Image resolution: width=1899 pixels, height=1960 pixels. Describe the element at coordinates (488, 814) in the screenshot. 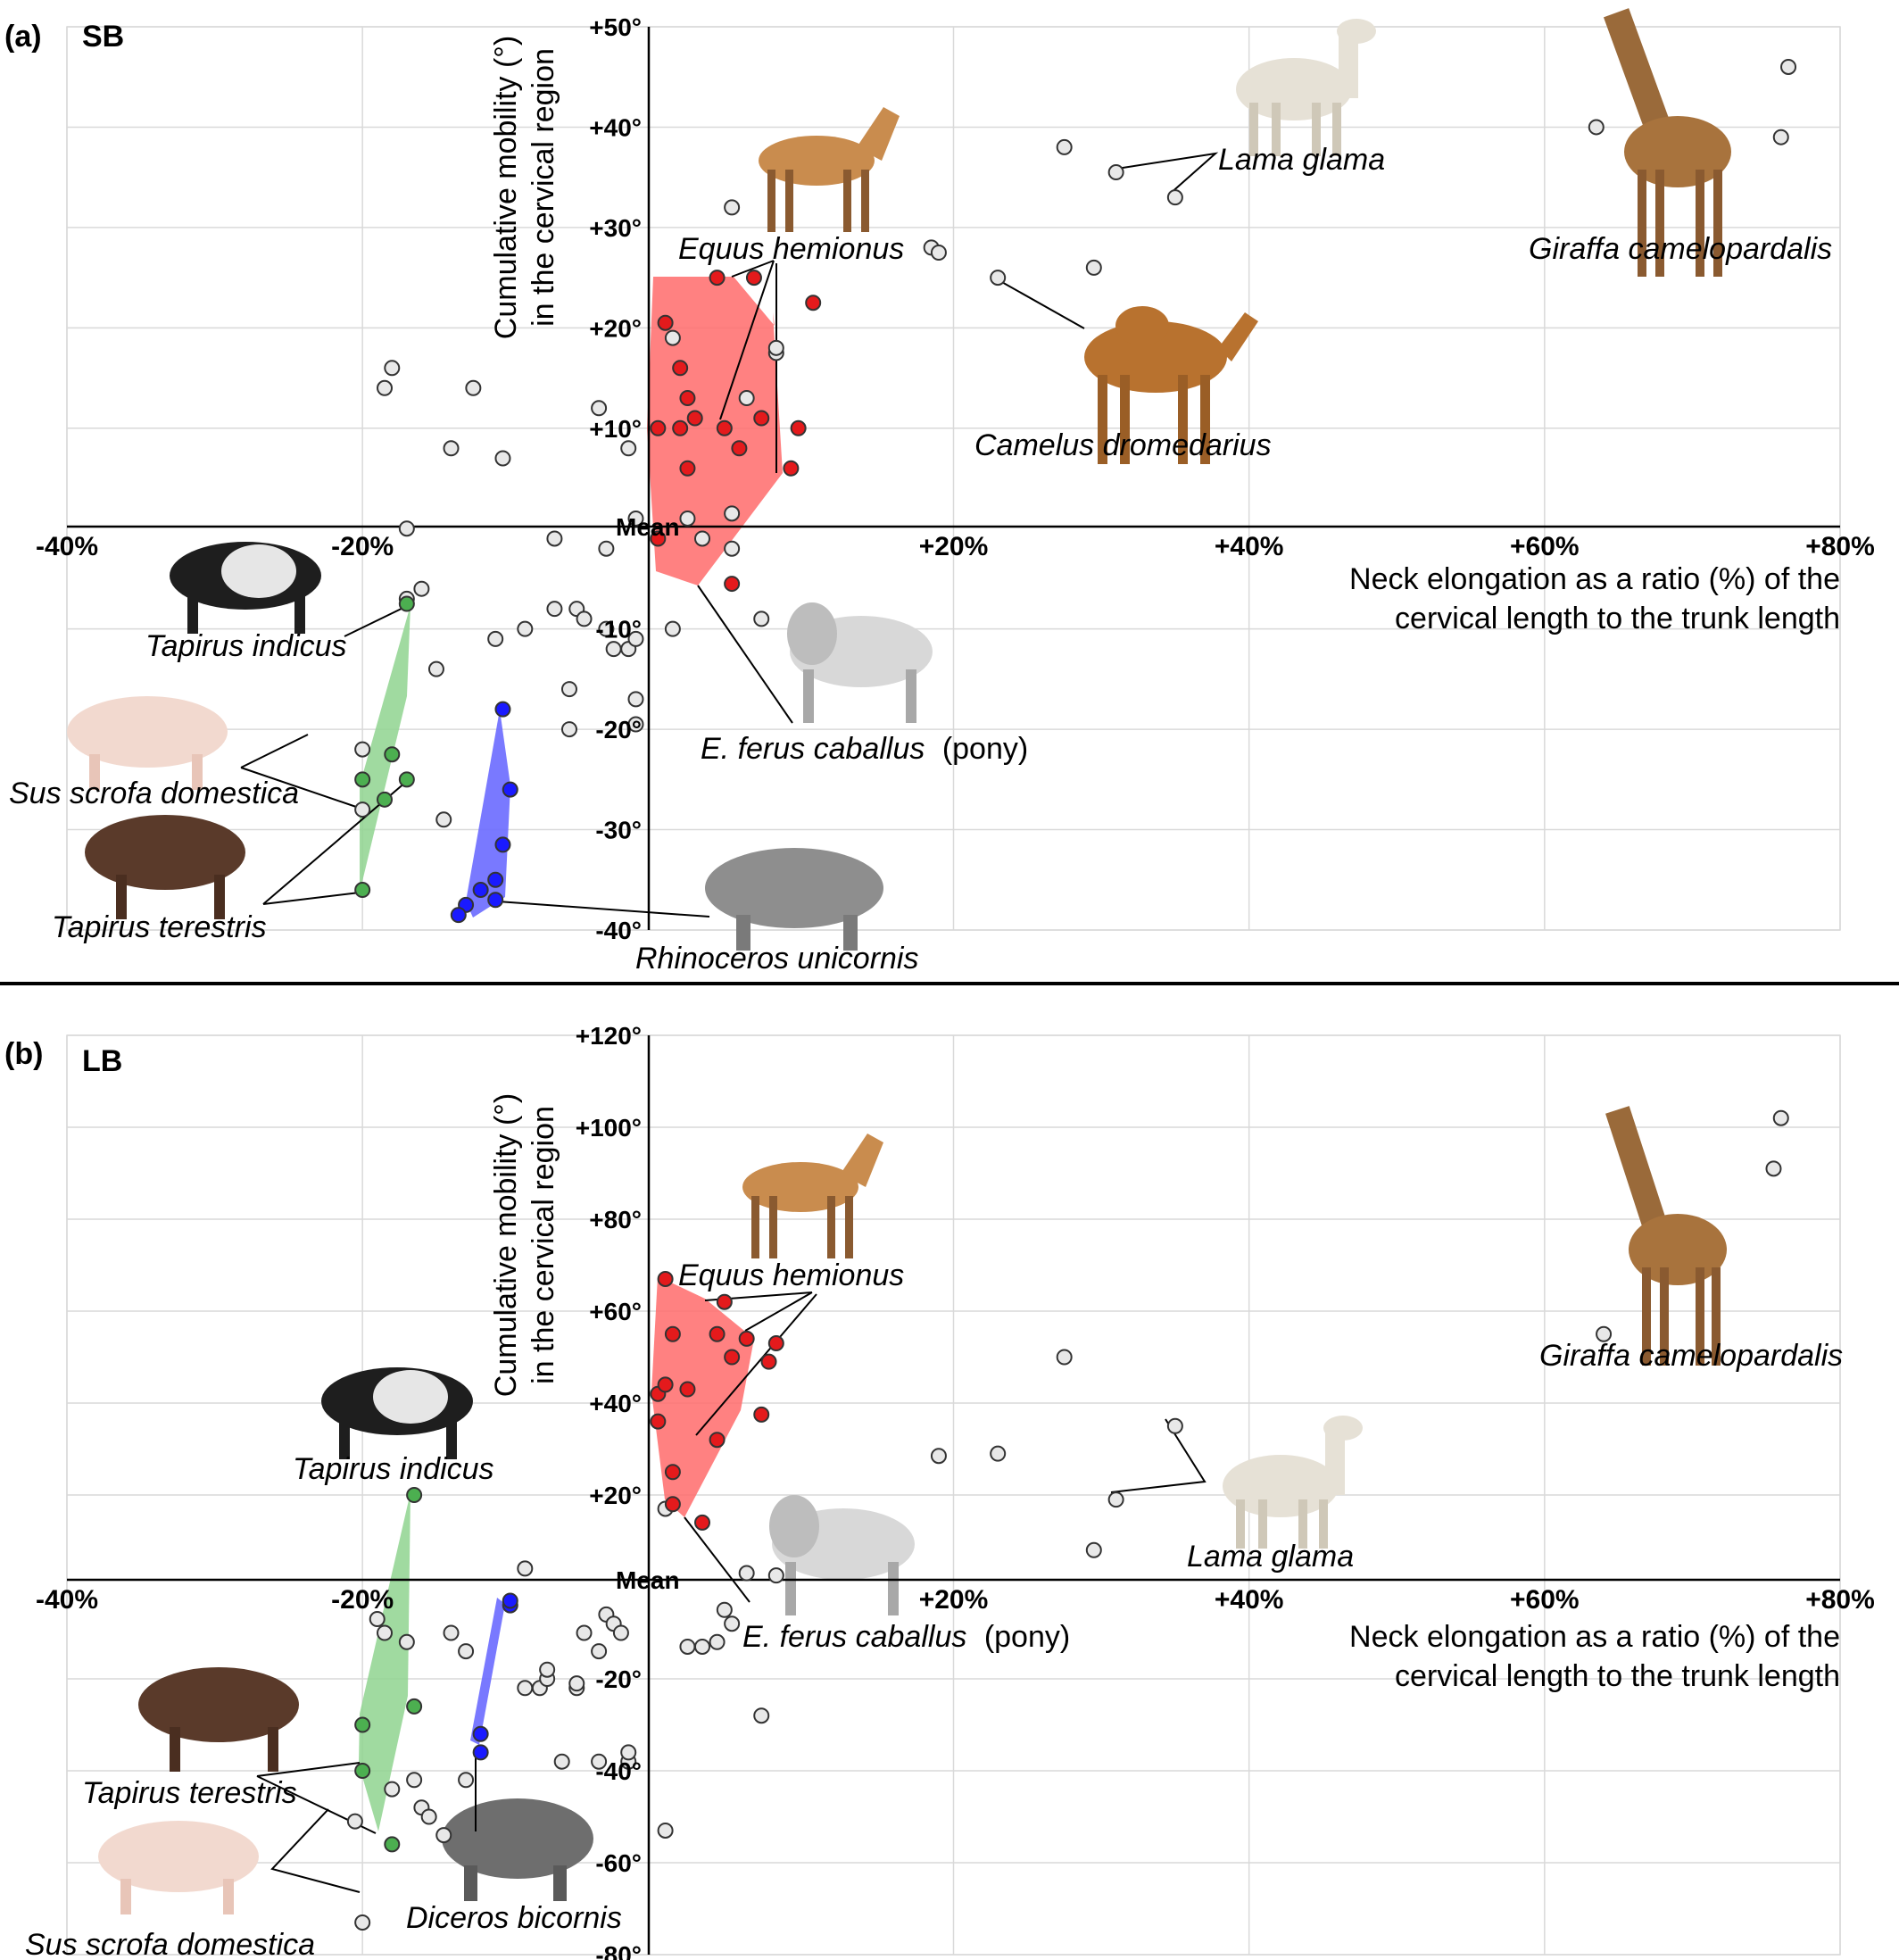

I see `hull-rhino` at that location.